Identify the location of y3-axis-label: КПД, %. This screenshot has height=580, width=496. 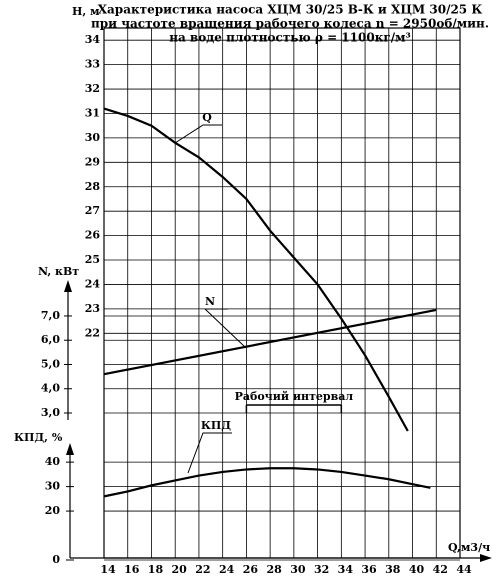
(38, 437).